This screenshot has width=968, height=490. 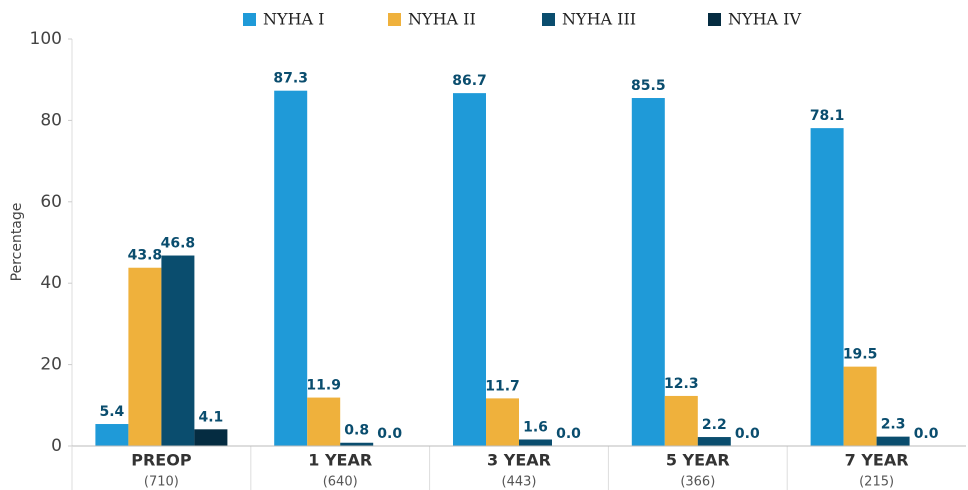 I want to click on y-tick-label: 60, so click(x=51, y=202).